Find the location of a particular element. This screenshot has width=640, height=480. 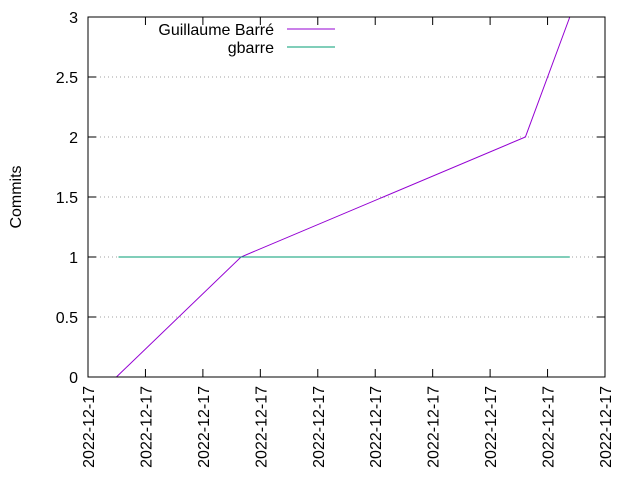

y-axis-label: Commits is located at coordinates (16, 196).